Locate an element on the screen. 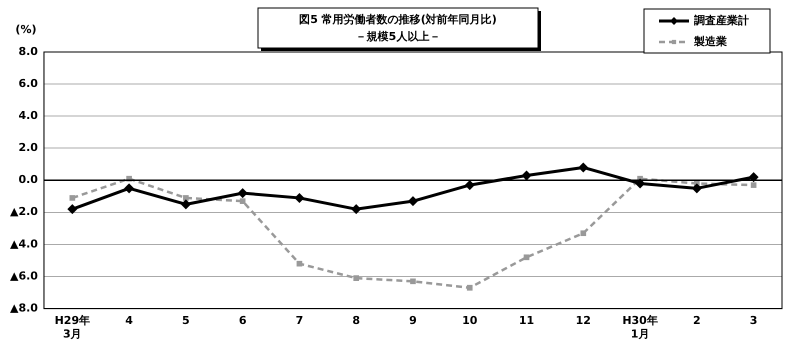  y-tick-label: ▲6.0 is located at coordinates (24, 275).